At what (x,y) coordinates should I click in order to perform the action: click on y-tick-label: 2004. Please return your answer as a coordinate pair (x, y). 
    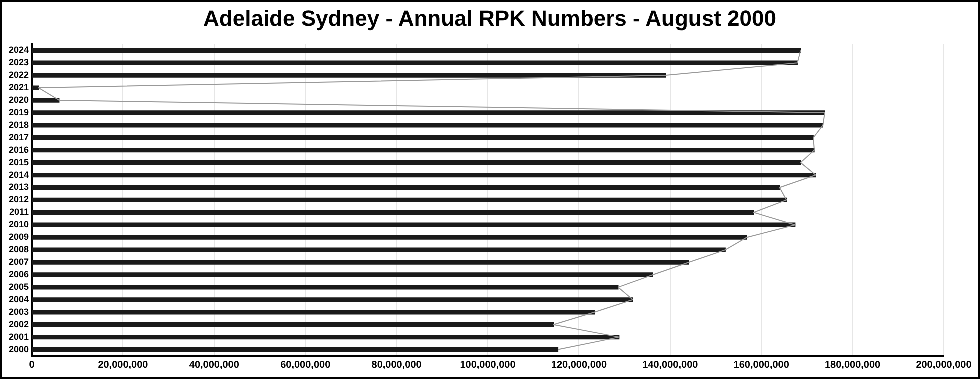
    Looking at the image, I should click on (19, 299).